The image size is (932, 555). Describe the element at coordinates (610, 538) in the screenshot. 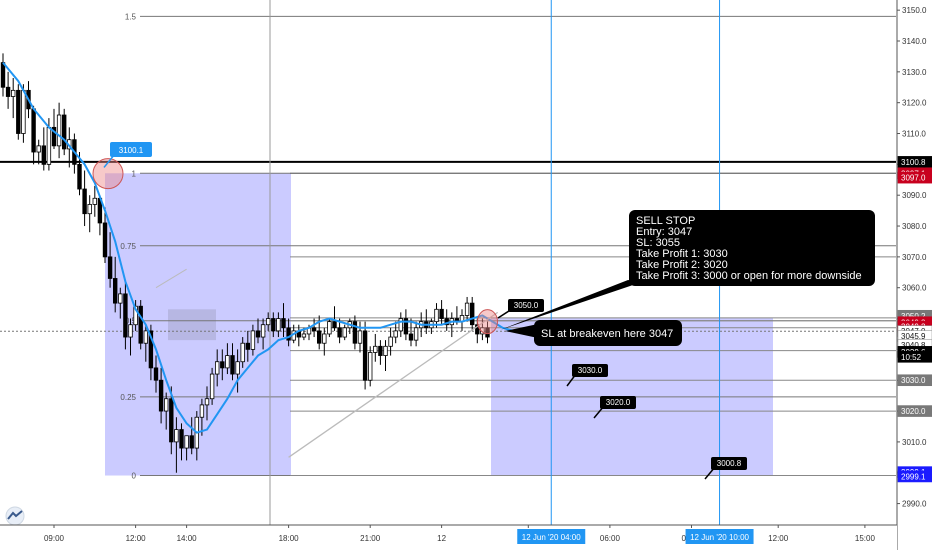

I see `time-tick-label: 06:00` at that location.